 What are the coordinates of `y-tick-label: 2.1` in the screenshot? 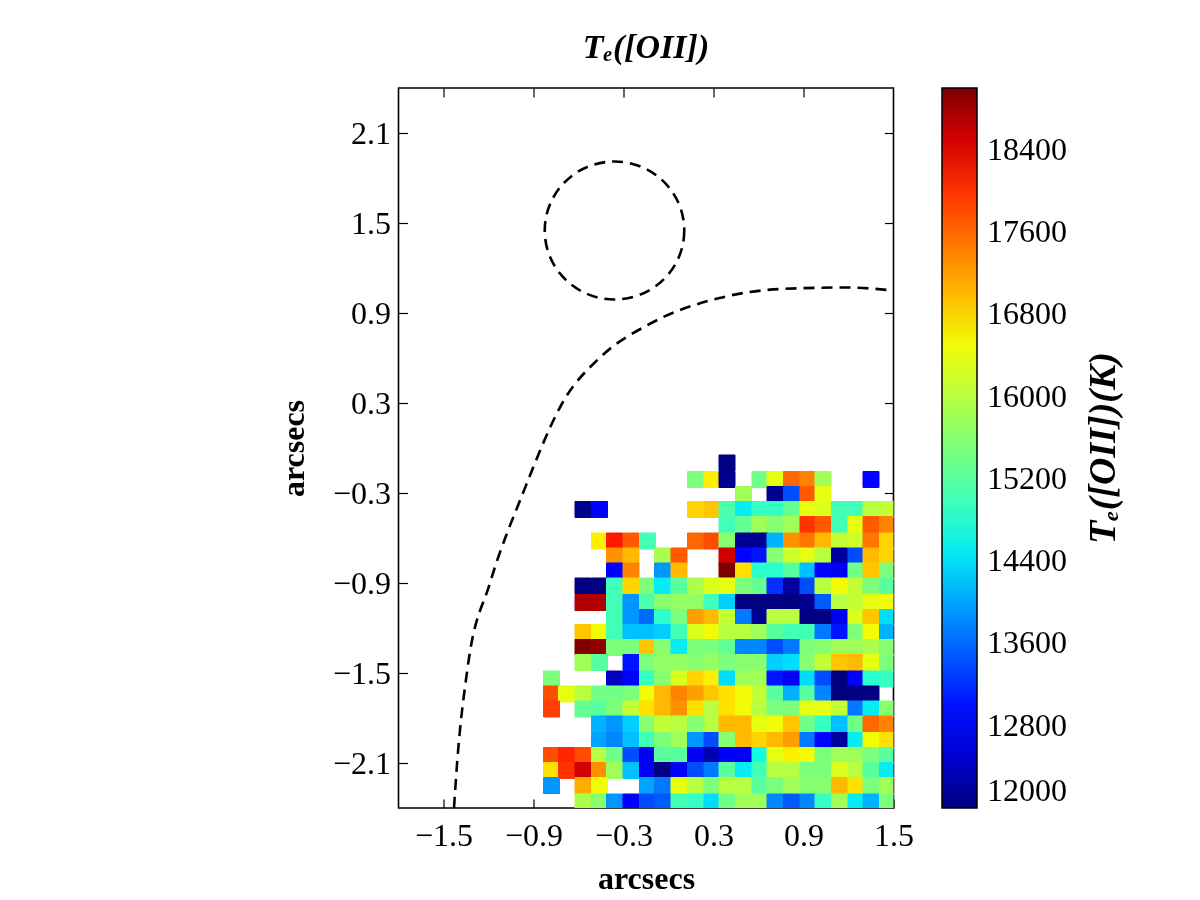 It's located at (371, 132).